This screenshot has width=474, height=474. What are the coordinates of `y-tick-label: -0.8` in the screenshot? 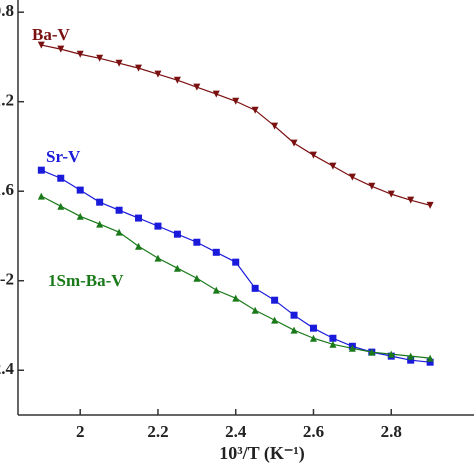 It's located at (7, 10).